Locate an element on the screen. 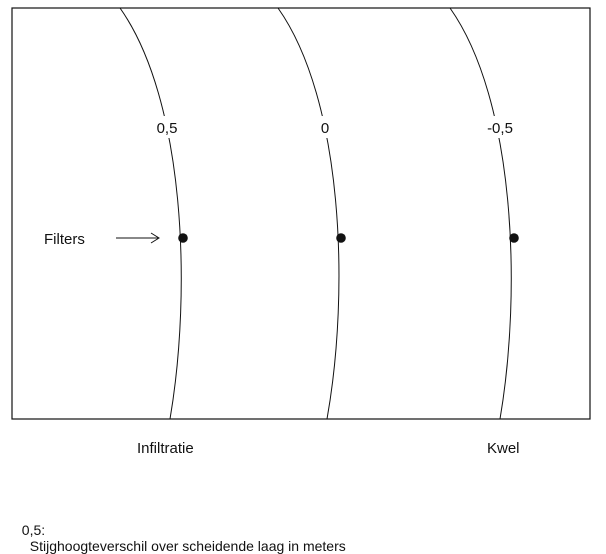 The image size is (606, 554). filters-arrow-head is located at coordinates (155, 238).